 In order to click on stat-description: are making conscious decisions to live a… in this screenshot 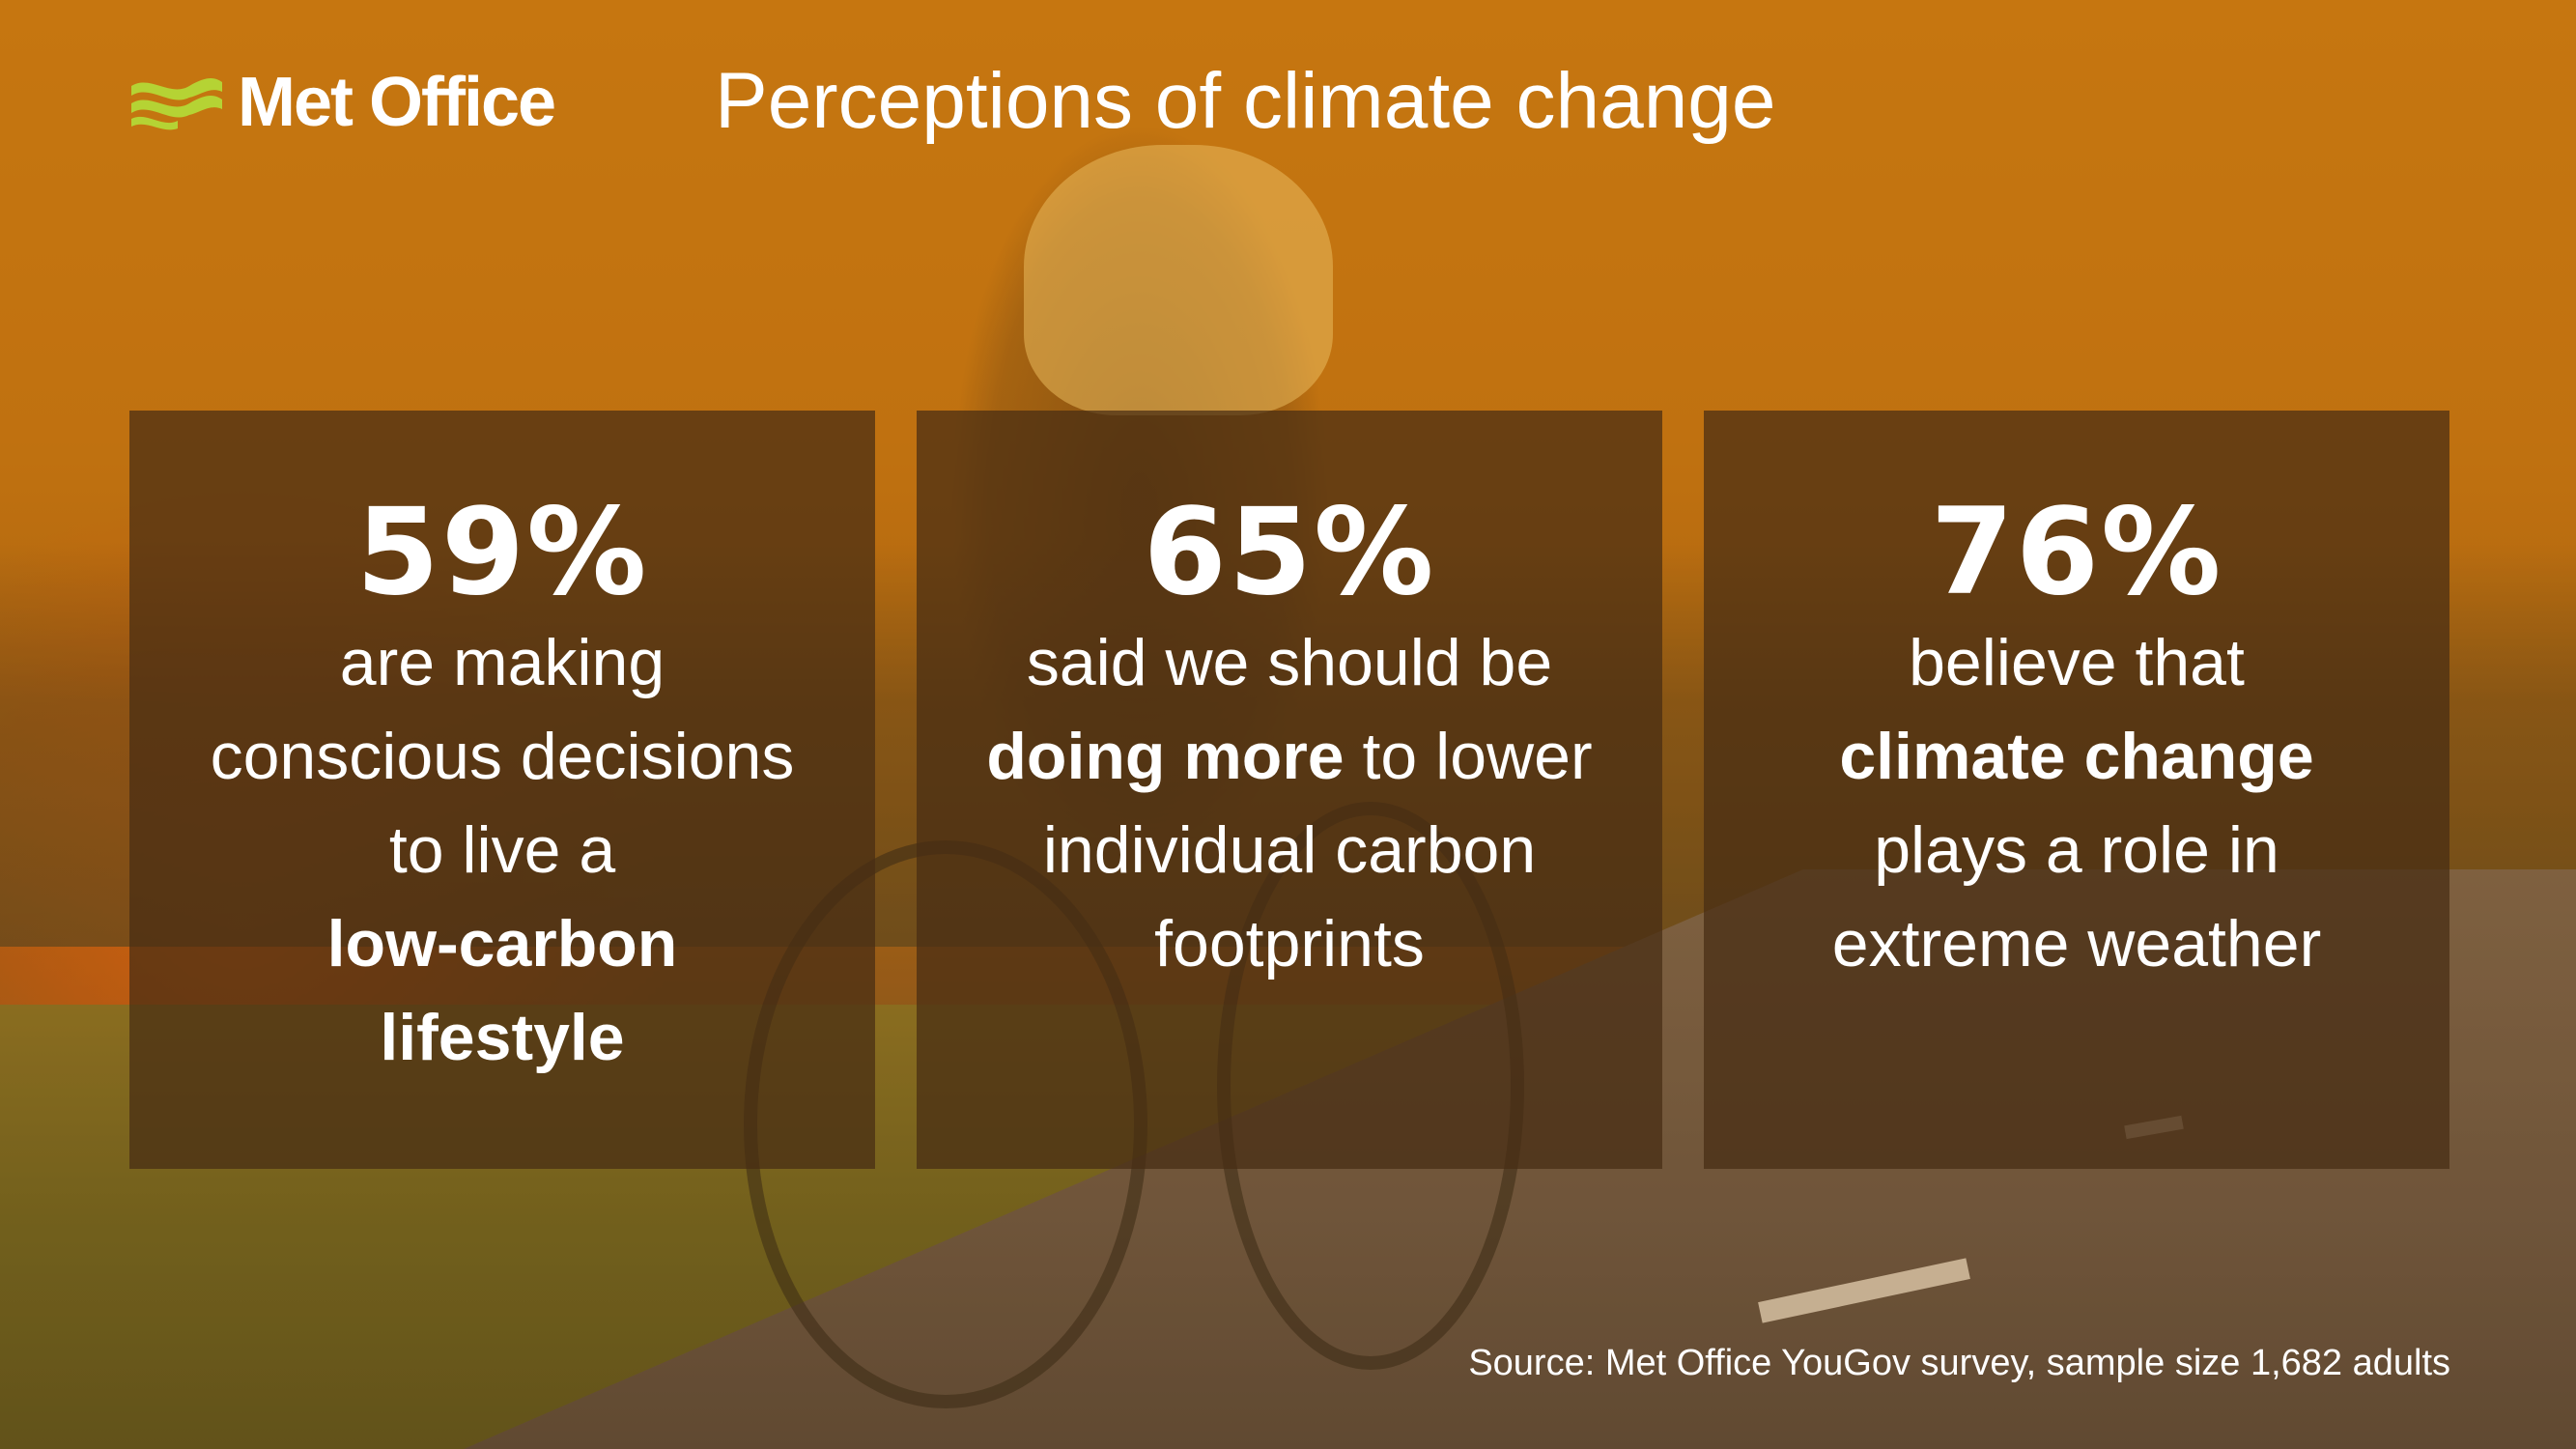, I will do `click(502, 850)`.